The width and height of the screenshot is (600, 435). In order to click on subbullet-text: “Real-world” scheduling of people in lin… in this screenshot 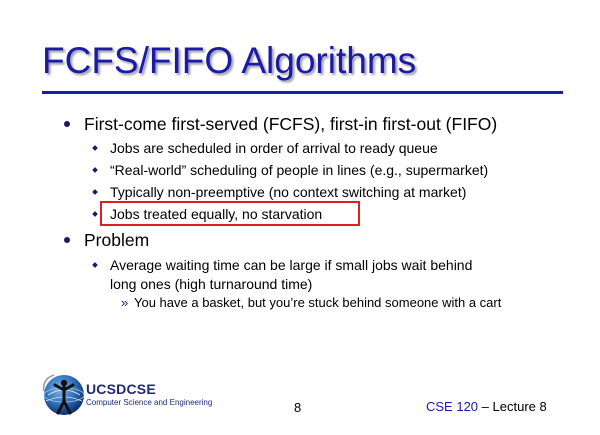, I will do `click(299, 170)`.